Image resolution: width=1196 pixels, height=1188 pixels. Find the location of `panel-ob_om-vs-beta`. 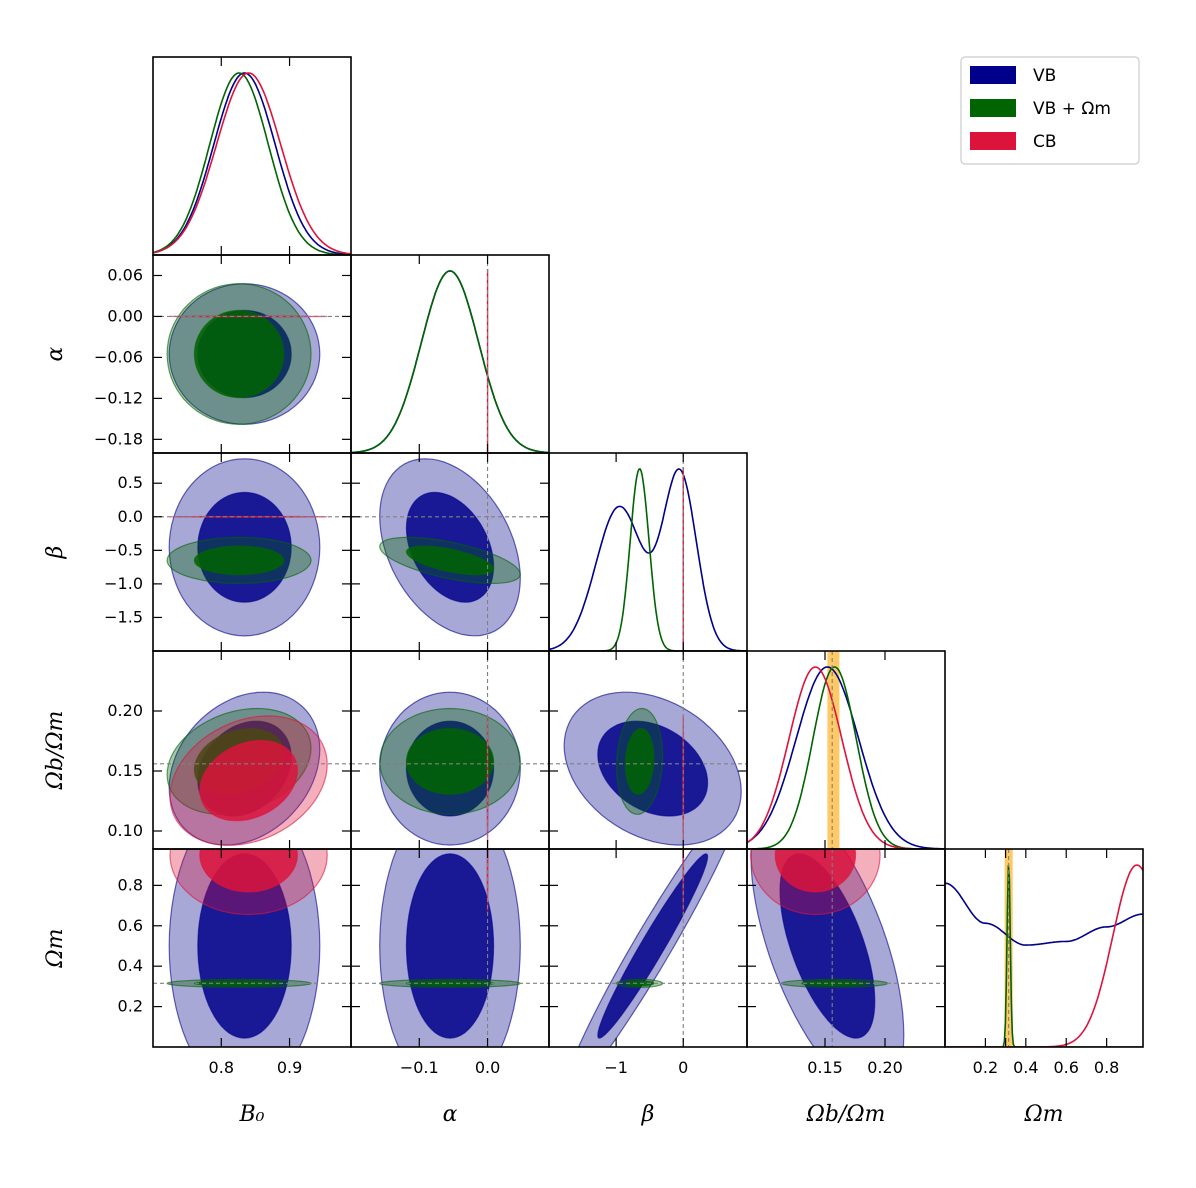

panel-ob_om-vs-beta is located at coordinates (652, 768).